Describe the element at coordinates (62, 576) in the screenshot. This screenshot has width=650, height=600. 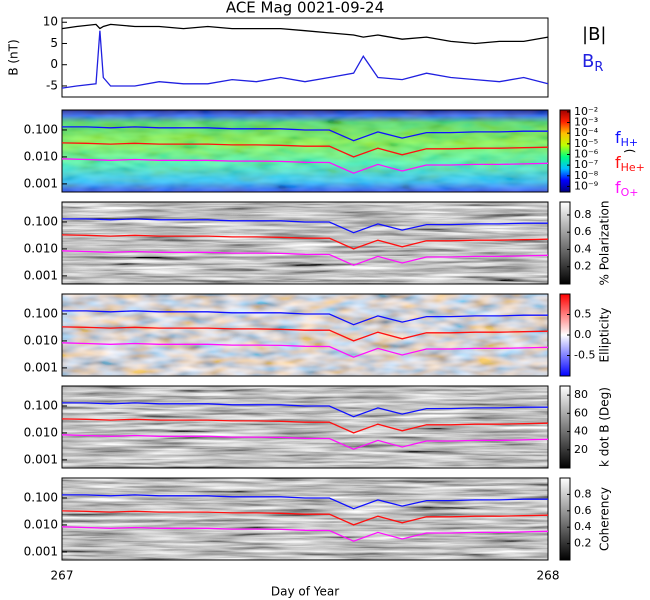
I see `x-tick-label: 267` at that location.